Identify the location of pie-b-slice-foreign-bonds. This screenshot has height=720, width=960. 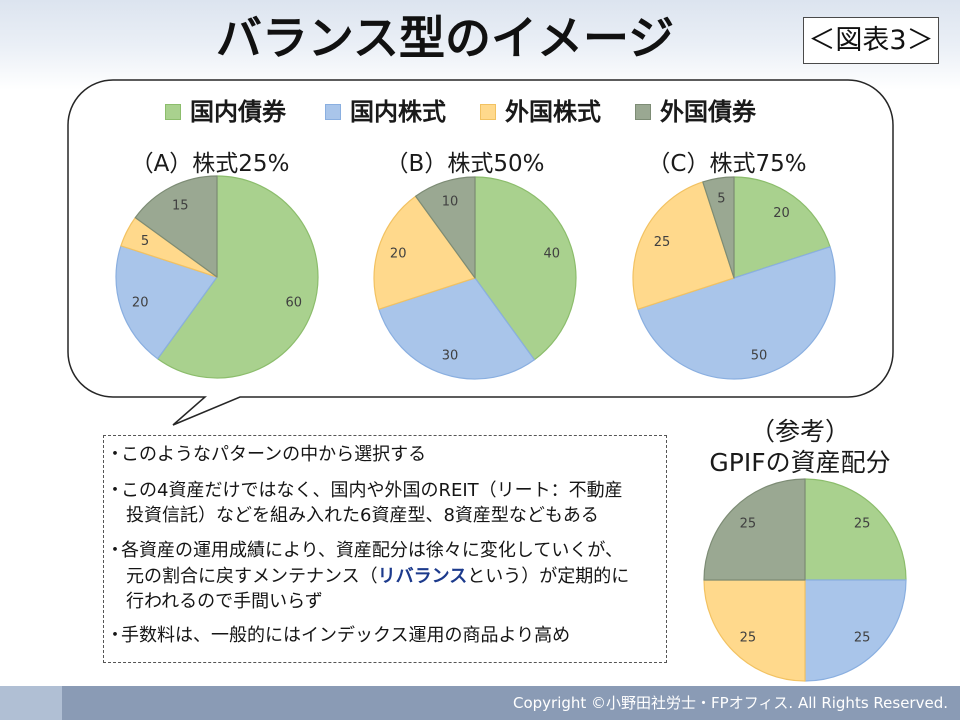
(445, 227).